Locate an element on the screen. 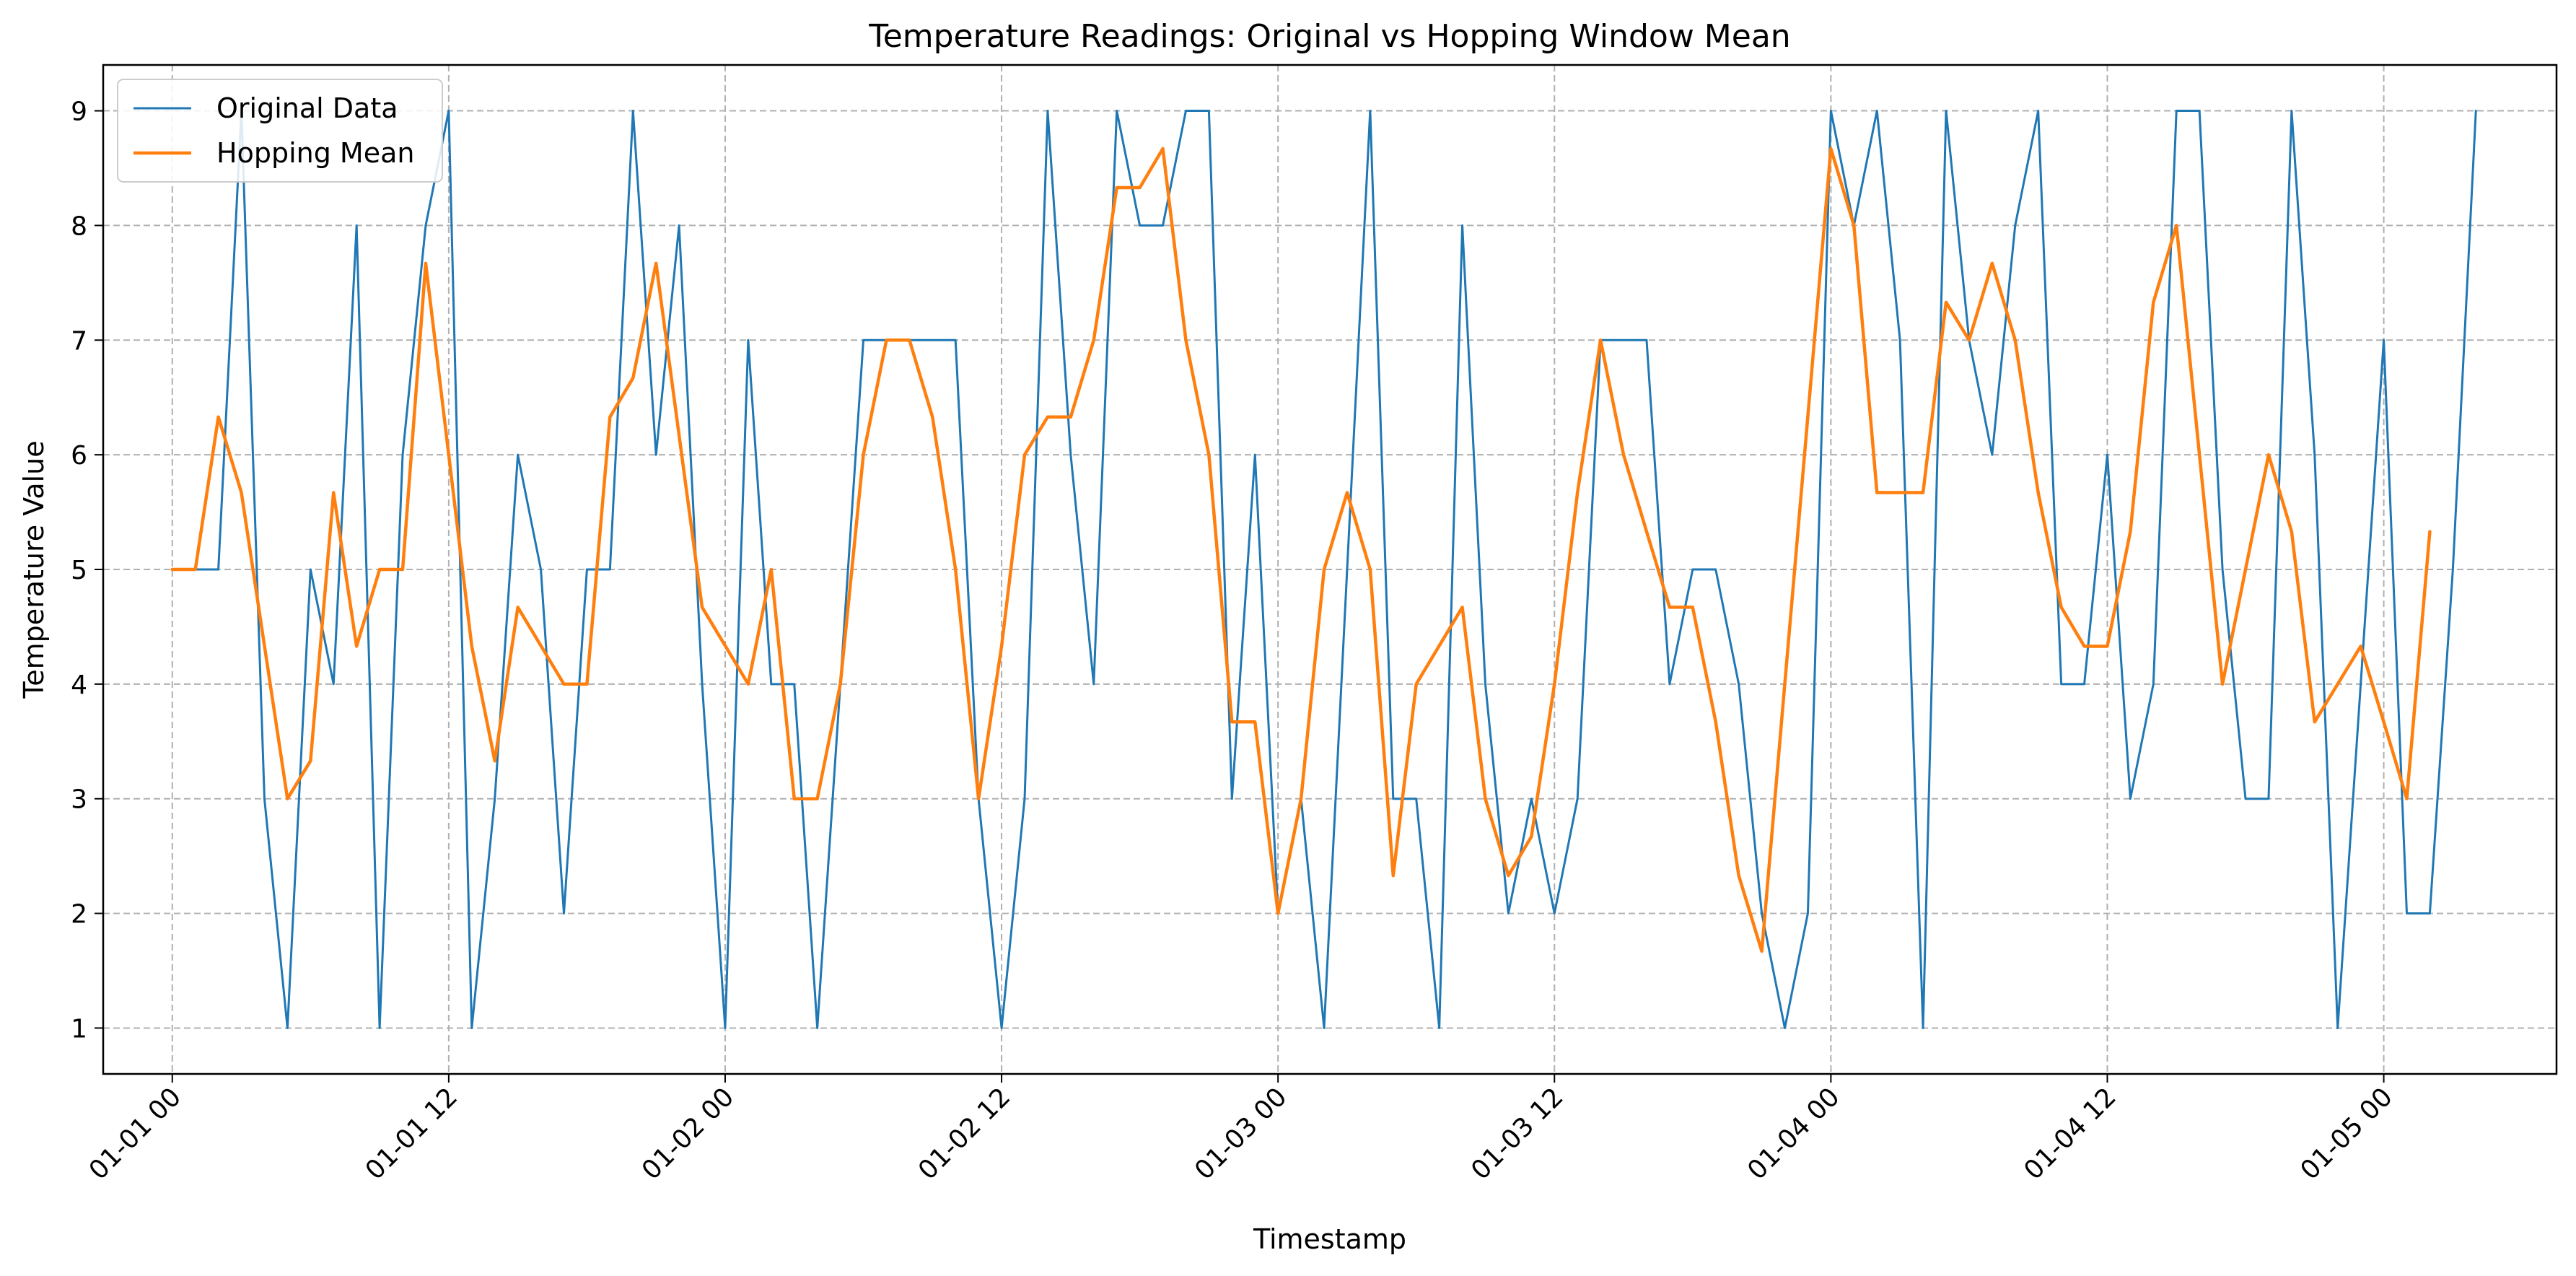 This screenshot has width=2576, height=1276. legend-box is located at coordinates (280, 131).